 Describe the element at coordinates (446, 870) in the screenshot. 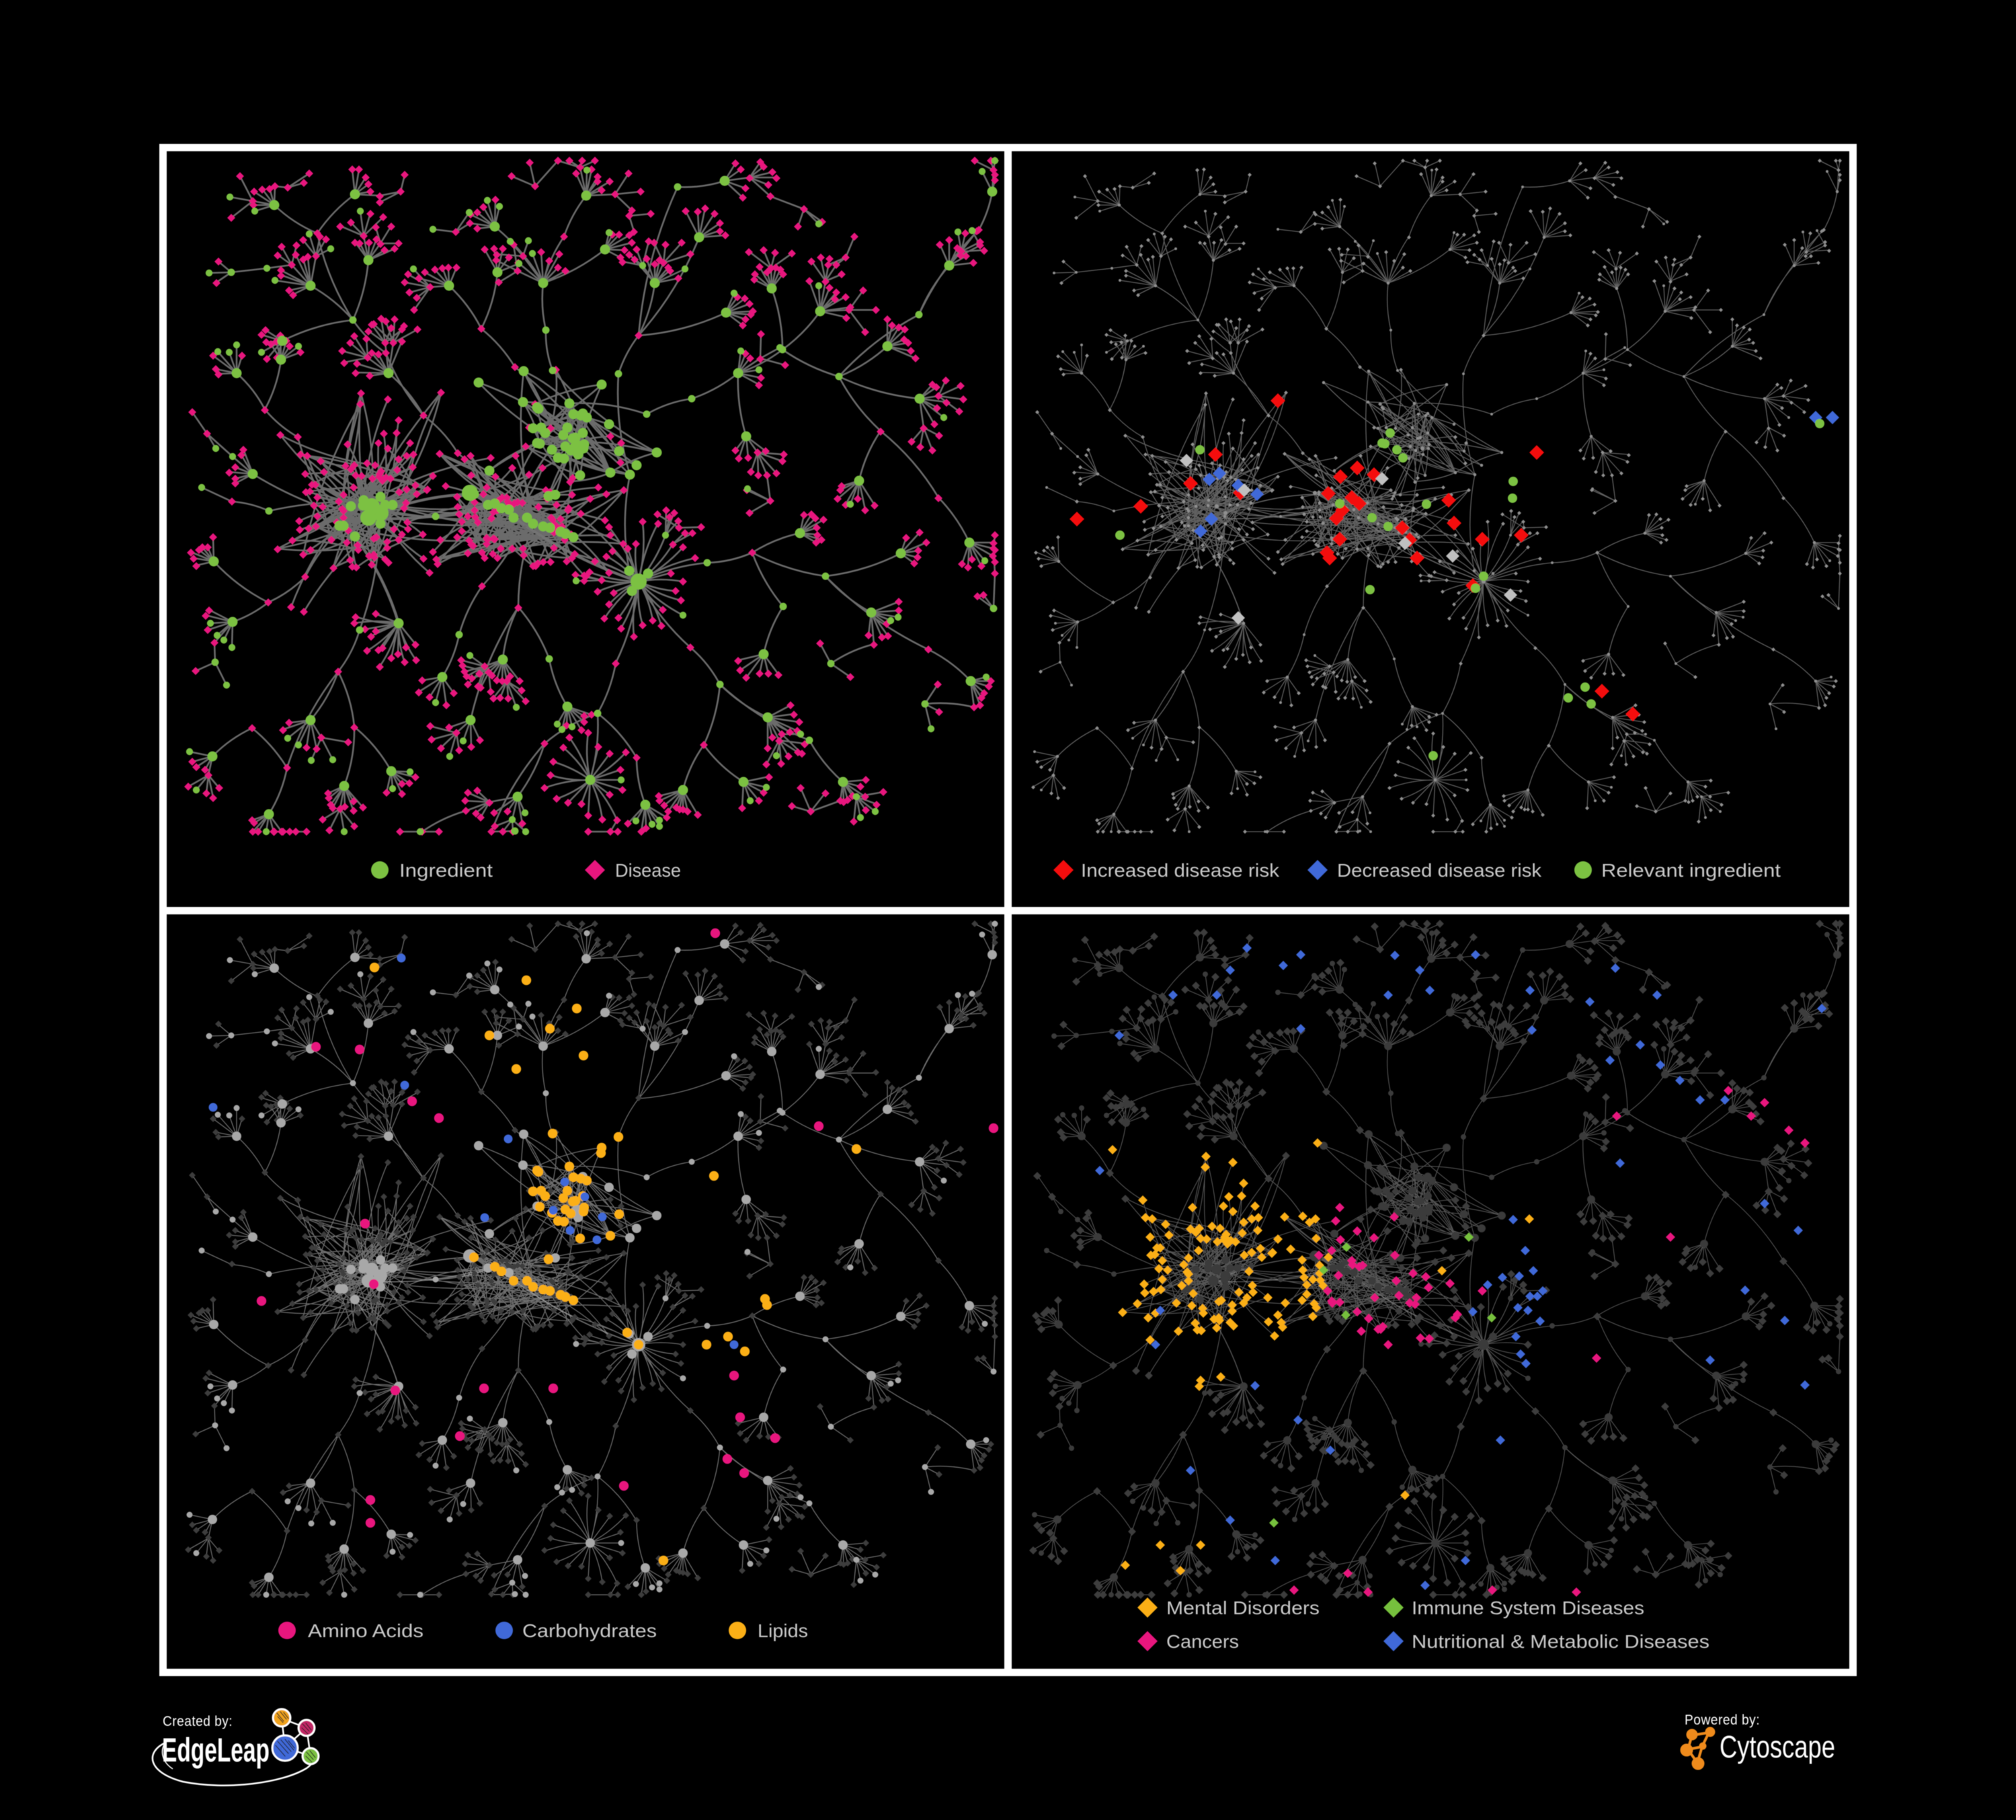

I see `svg-text: Ingredient` at that location.